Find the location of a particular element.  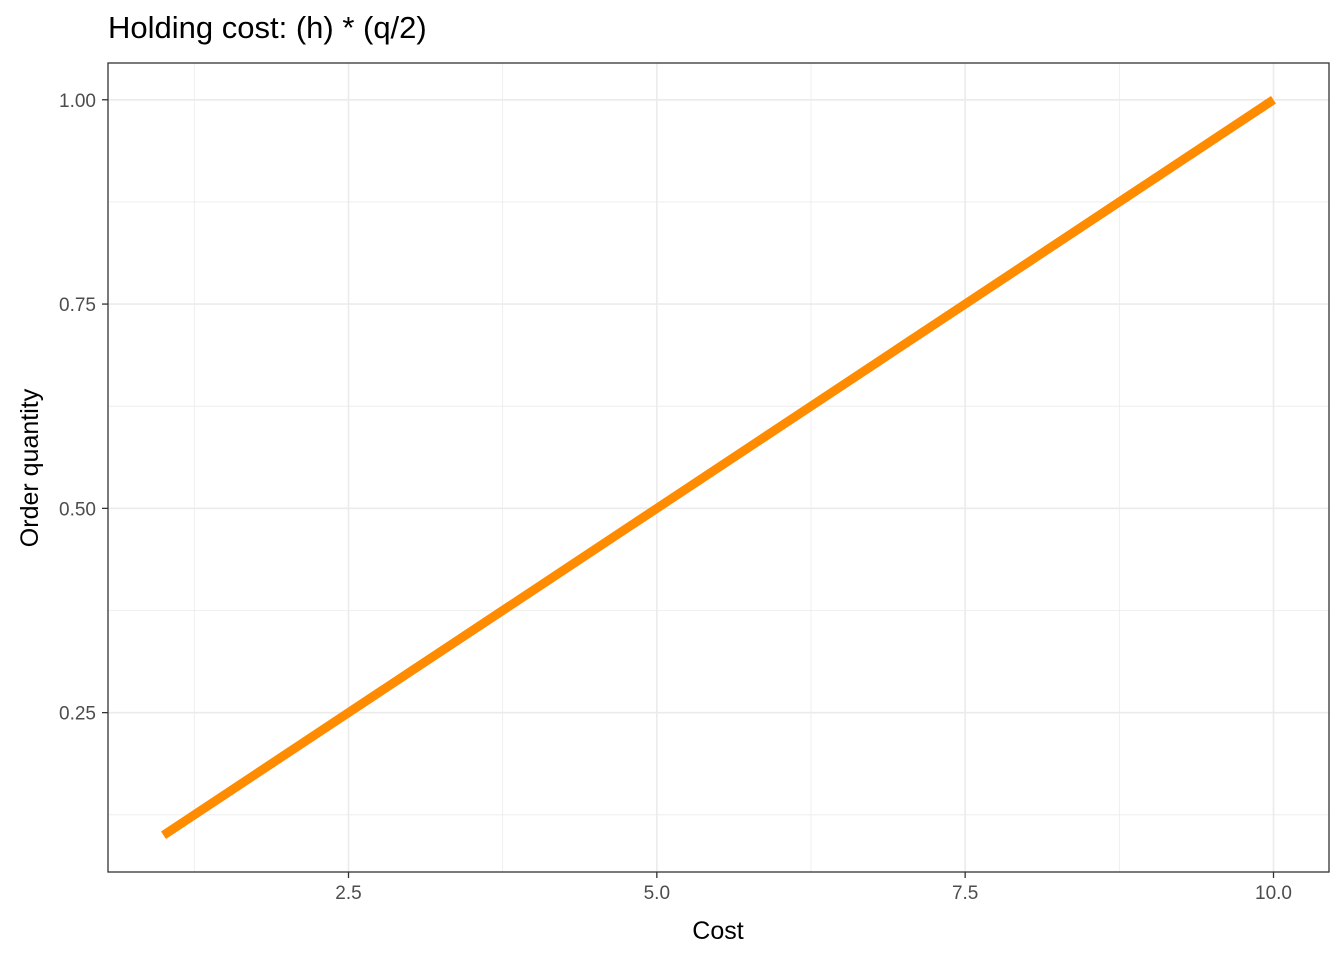

x-tick-label: 2.5 is located at coordinates (348, 893).